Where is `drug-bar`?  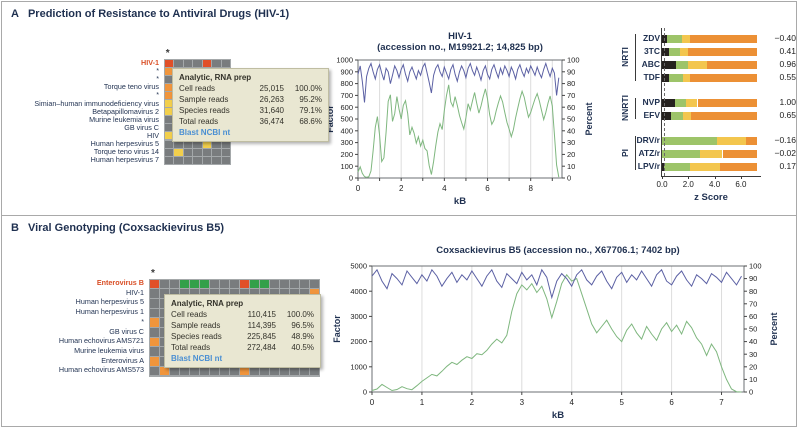 drug-bar is located at coordinates (711, 140).